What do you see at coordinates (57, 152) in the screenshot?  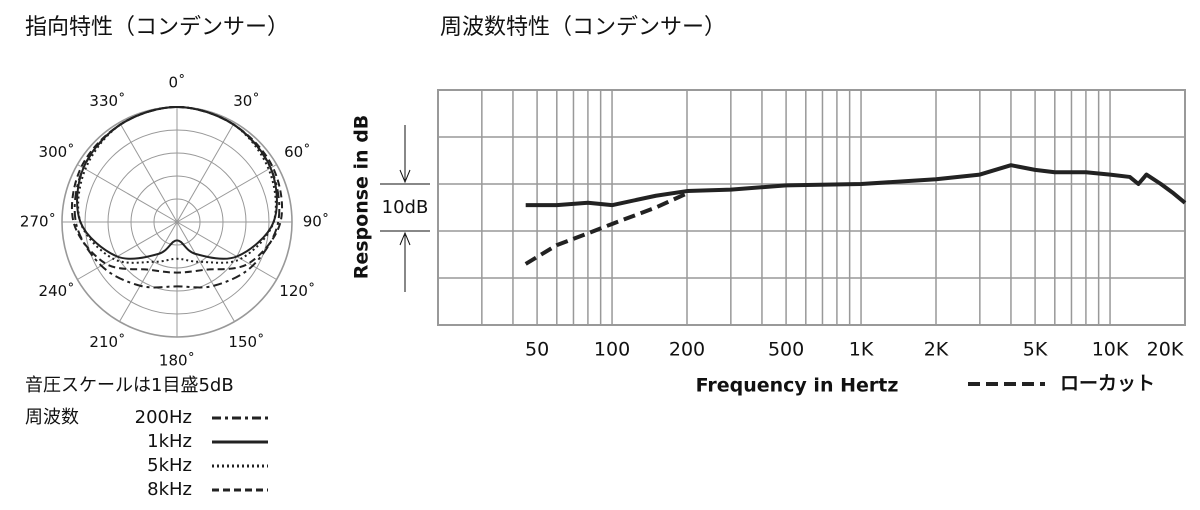 I see `angle-label: 300˚` at bounding box center [57, 152].